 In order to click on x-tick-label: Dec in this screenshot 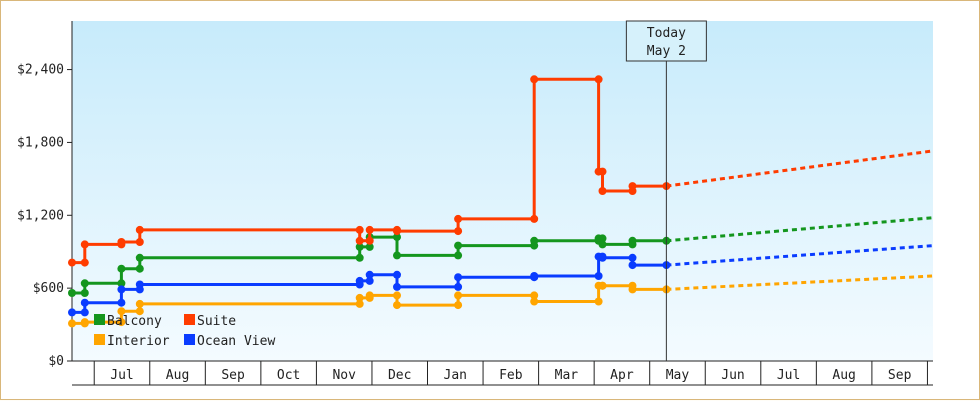, I will do `click(399, 375)`.